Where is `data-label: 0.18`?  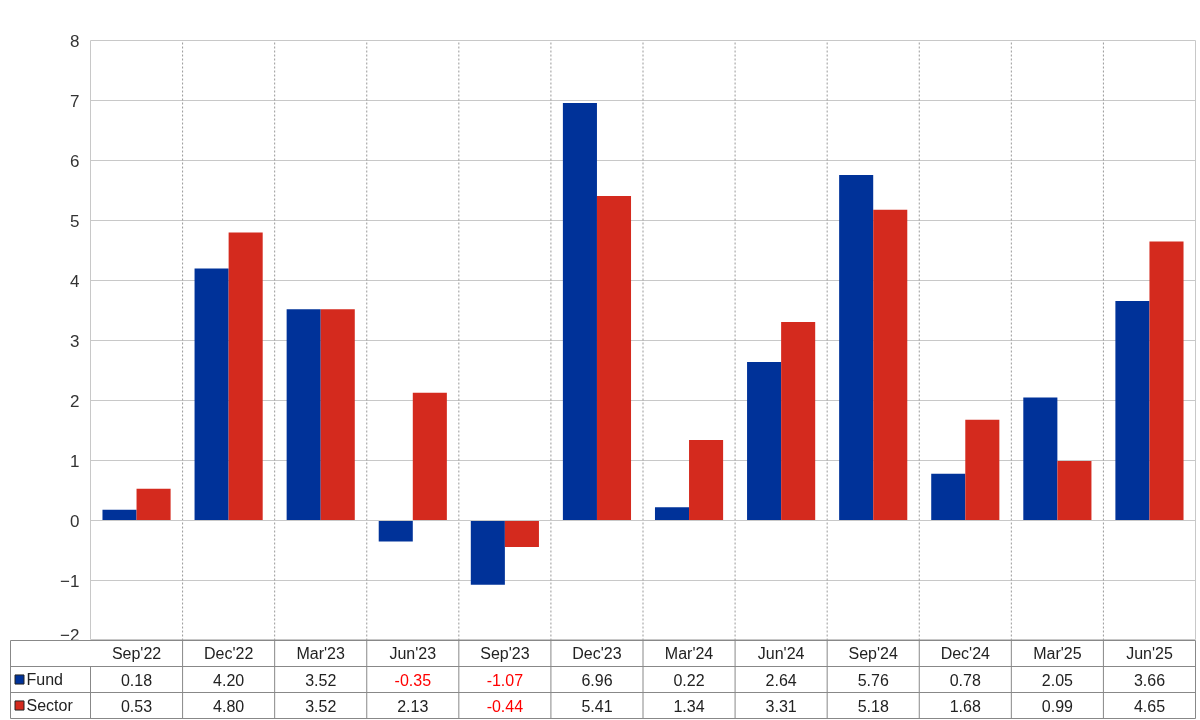 data-label: 0.18 is located at coordinates (136, 680).